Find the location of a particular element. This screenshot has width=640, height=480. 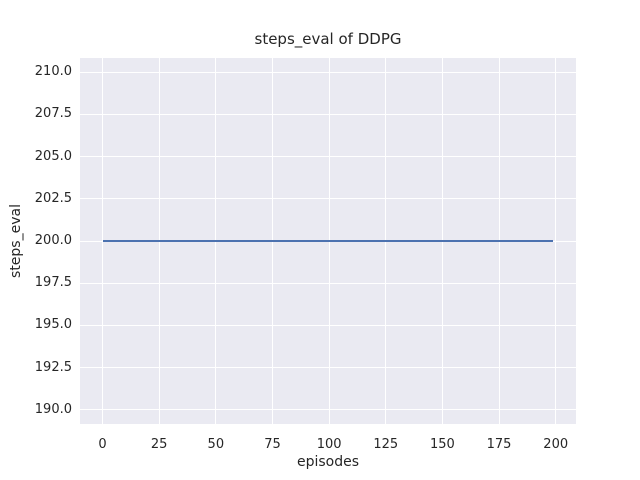

series-line-ddpg is located at coordinates (328, 241).